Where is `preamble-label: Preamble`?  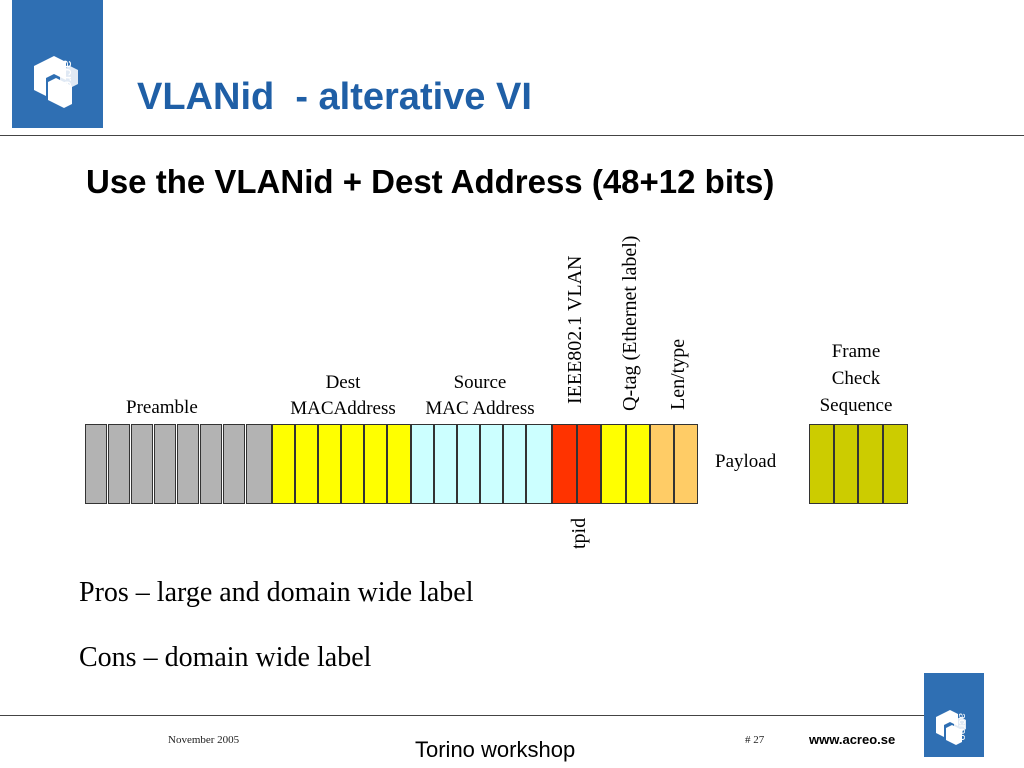
preamble-label: Preamble is located at coordinates (162, 407).